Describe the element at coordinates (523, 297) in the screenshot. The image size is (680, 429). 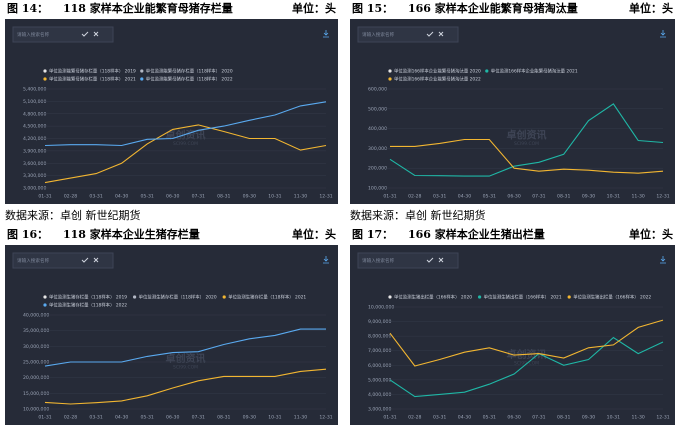
I see `legend-label: 单位监测生猪出栏量（166样本） 2021` at that location.